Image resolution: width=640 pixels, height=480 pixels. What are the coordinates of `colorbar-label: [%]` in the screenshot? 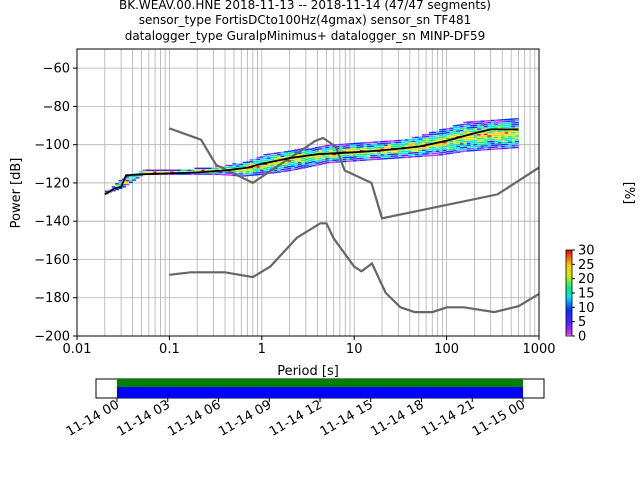 It's located at (628, 193).